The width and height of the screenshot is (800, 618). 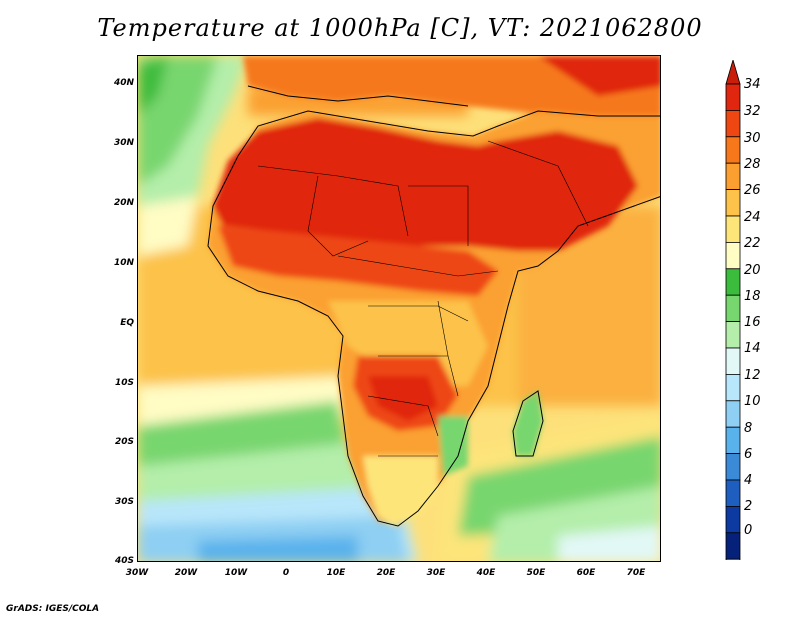 What do you see at coordinates (586, 573) in the screenshot?
I see `lon-label-60e: 60E` at bounding box center [586, 573].